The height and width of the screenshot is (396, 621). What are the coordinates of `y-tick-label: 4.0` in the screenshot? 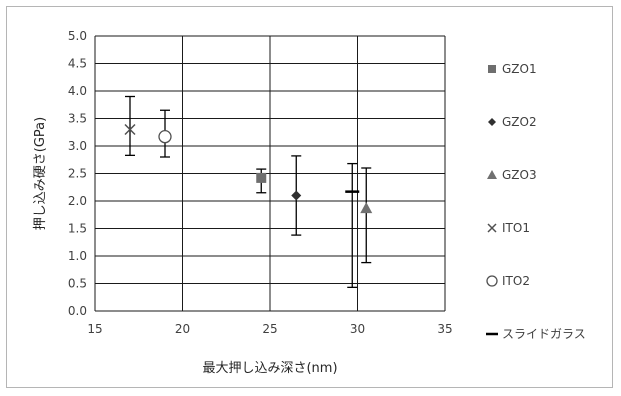 It's located at (77, 91).